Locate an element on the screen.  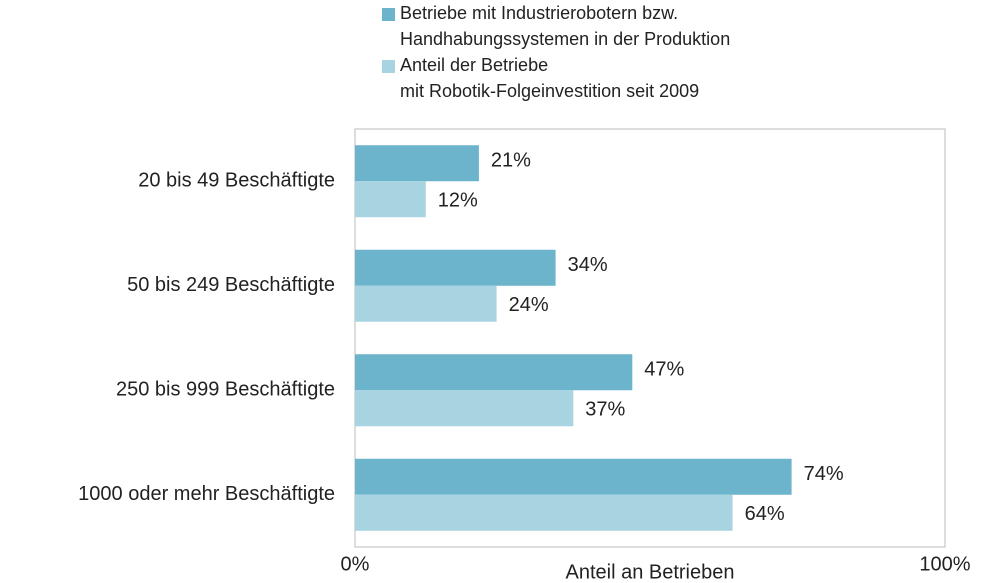
data-label: 24% is located at coordinates (529, 305).